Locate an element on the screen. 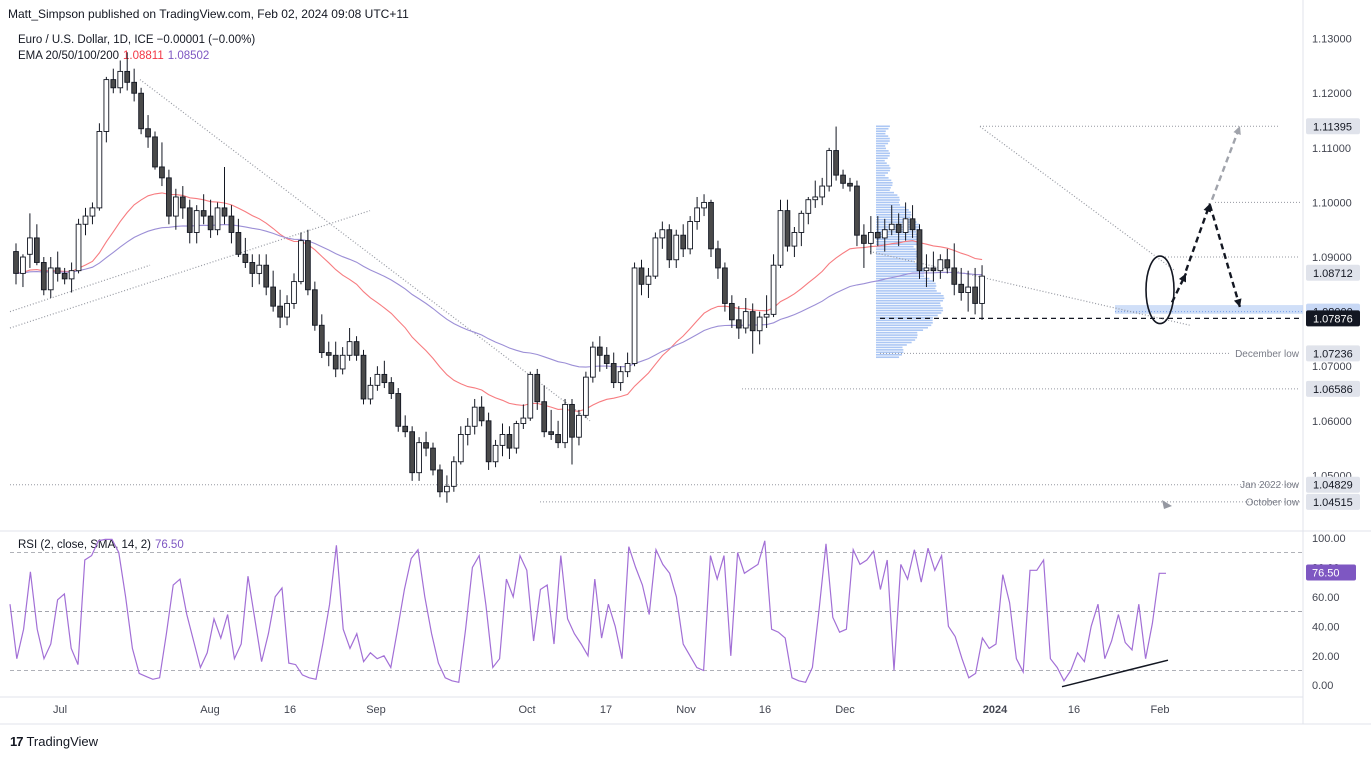  rsi-legend-value: 76.50 is located at coordinates (169, 545).